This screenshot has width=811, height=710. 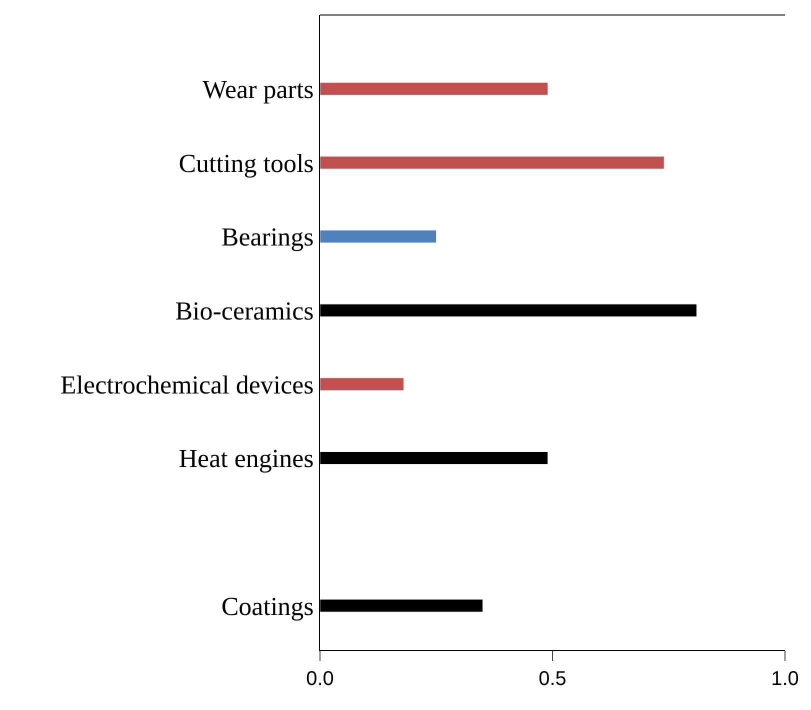 I want to click on y-tick-label: Electrochemical devices, so click(x=187, y=385).